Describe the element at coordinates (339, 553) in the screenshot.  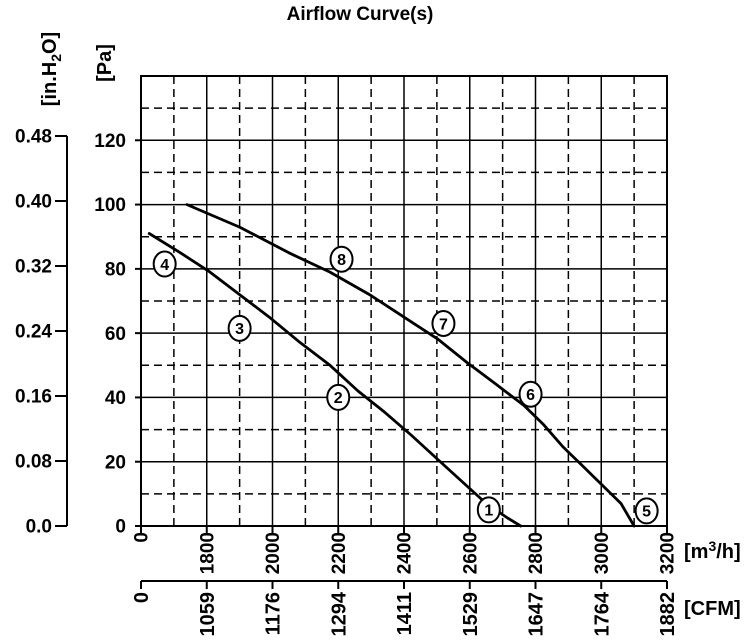
I see `x-tick-label-m3h: 2200` at that location.